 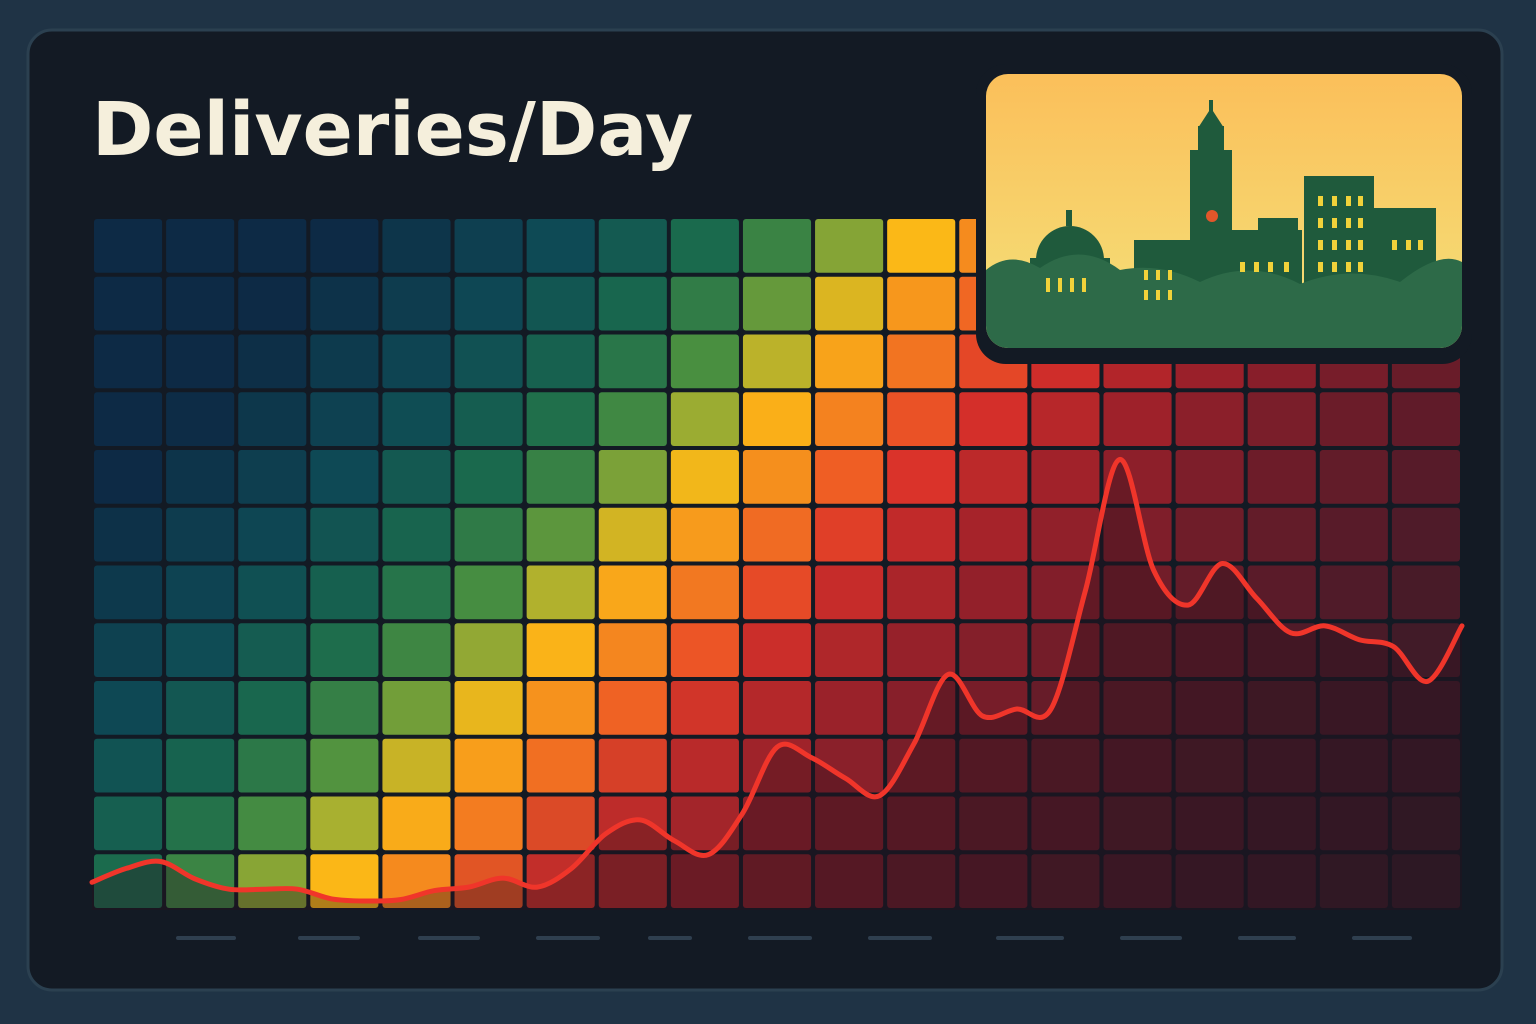 I want to click on chart-title: Deliveries/Day, so click(x=392, y=130).